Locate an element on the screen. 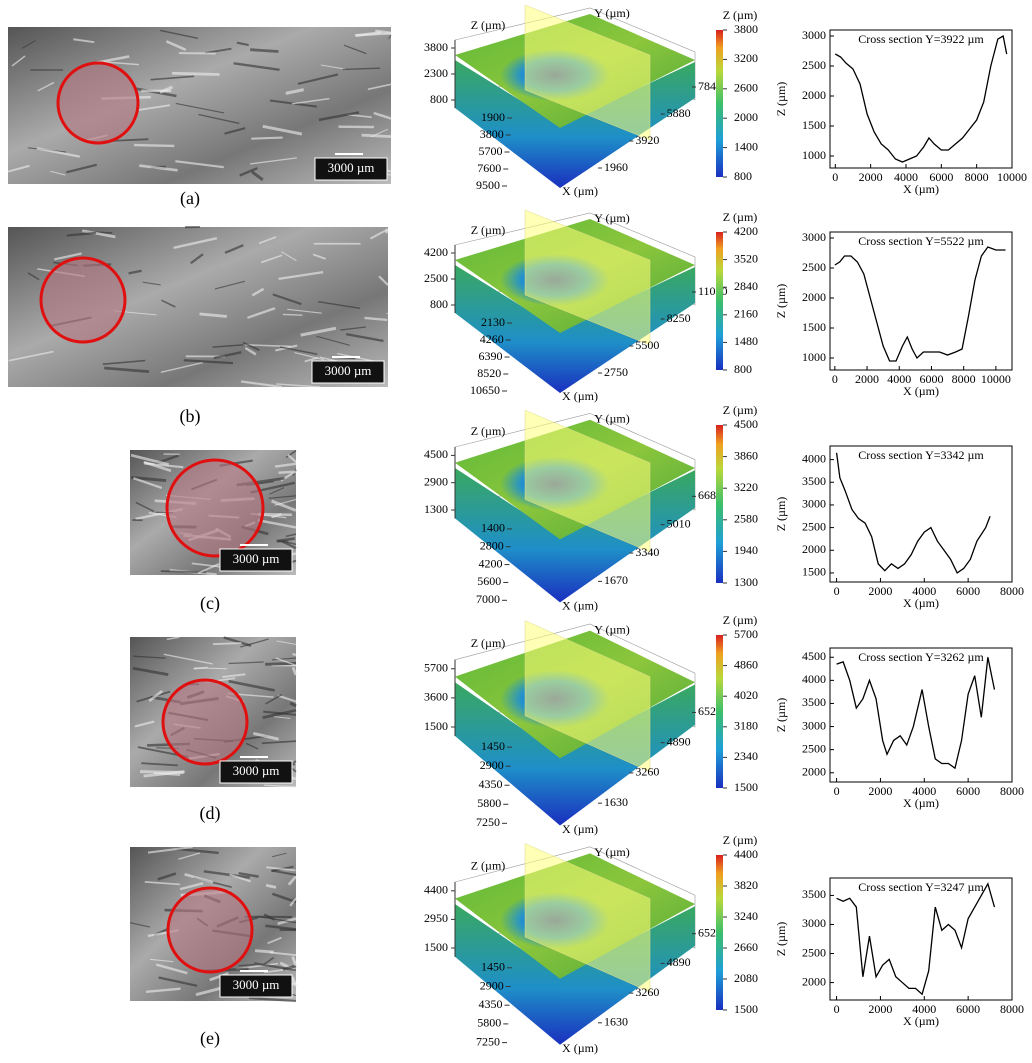 Image resolution: width=1032 pixels, height=1063 pixels. colorbar-tick-label: 1400 is located at coordinates (746, 146).